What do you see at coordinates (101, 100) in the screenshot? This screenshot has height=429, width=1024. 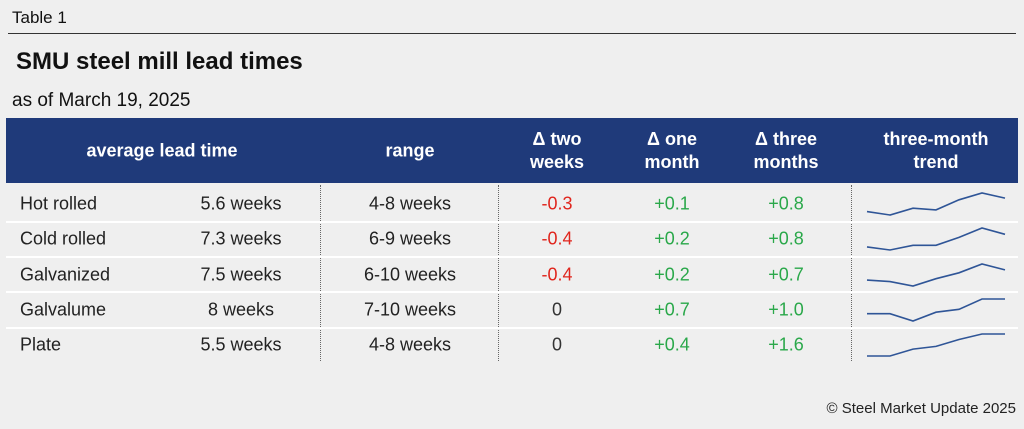 I see `subtitle: as of March 19, 2025` at bounding box center [101, 100].